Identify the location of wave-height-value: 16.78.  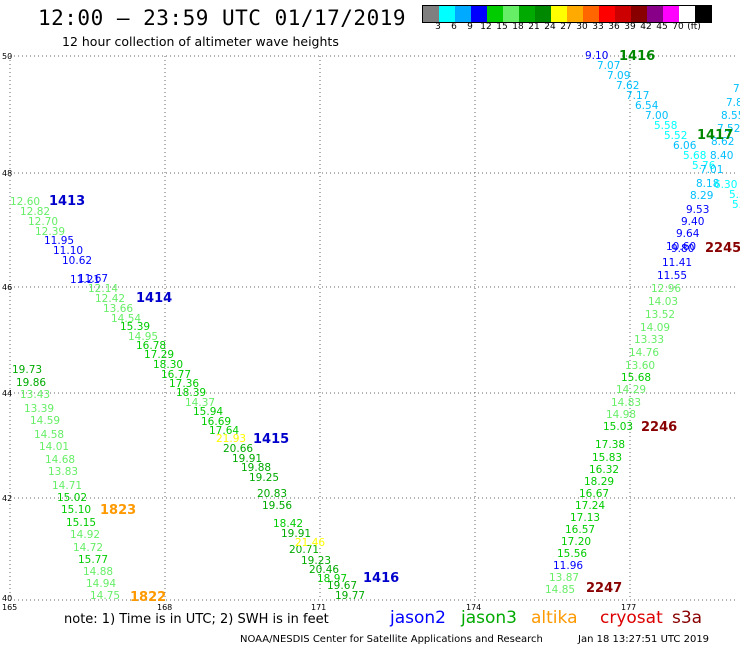
(151, 346).